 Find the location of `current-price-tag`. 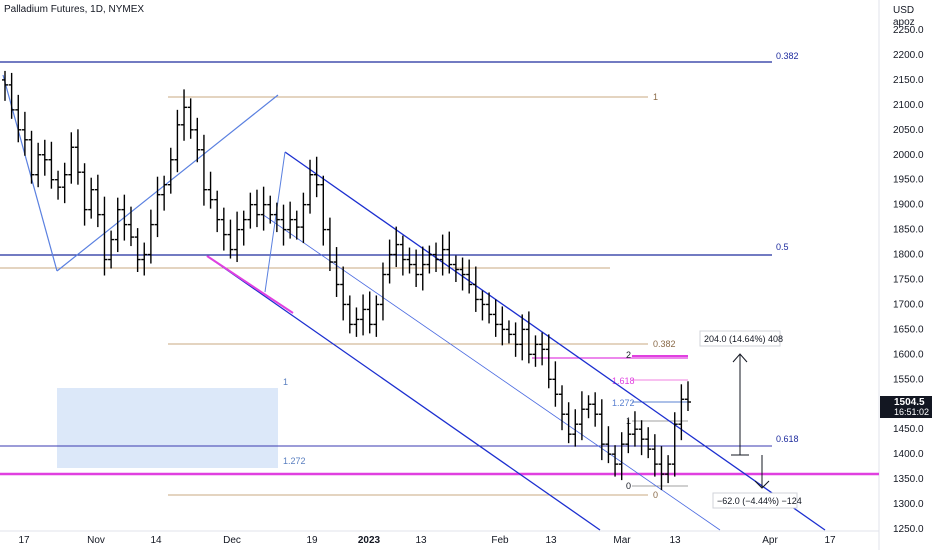

current-price-tag is located at coordinates (906, 407).